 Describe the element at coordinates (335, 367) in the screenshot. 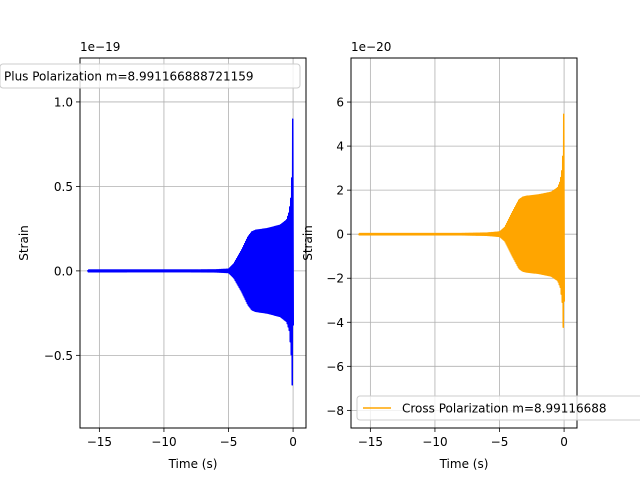

I see `y-tick-label: −6` at that location.